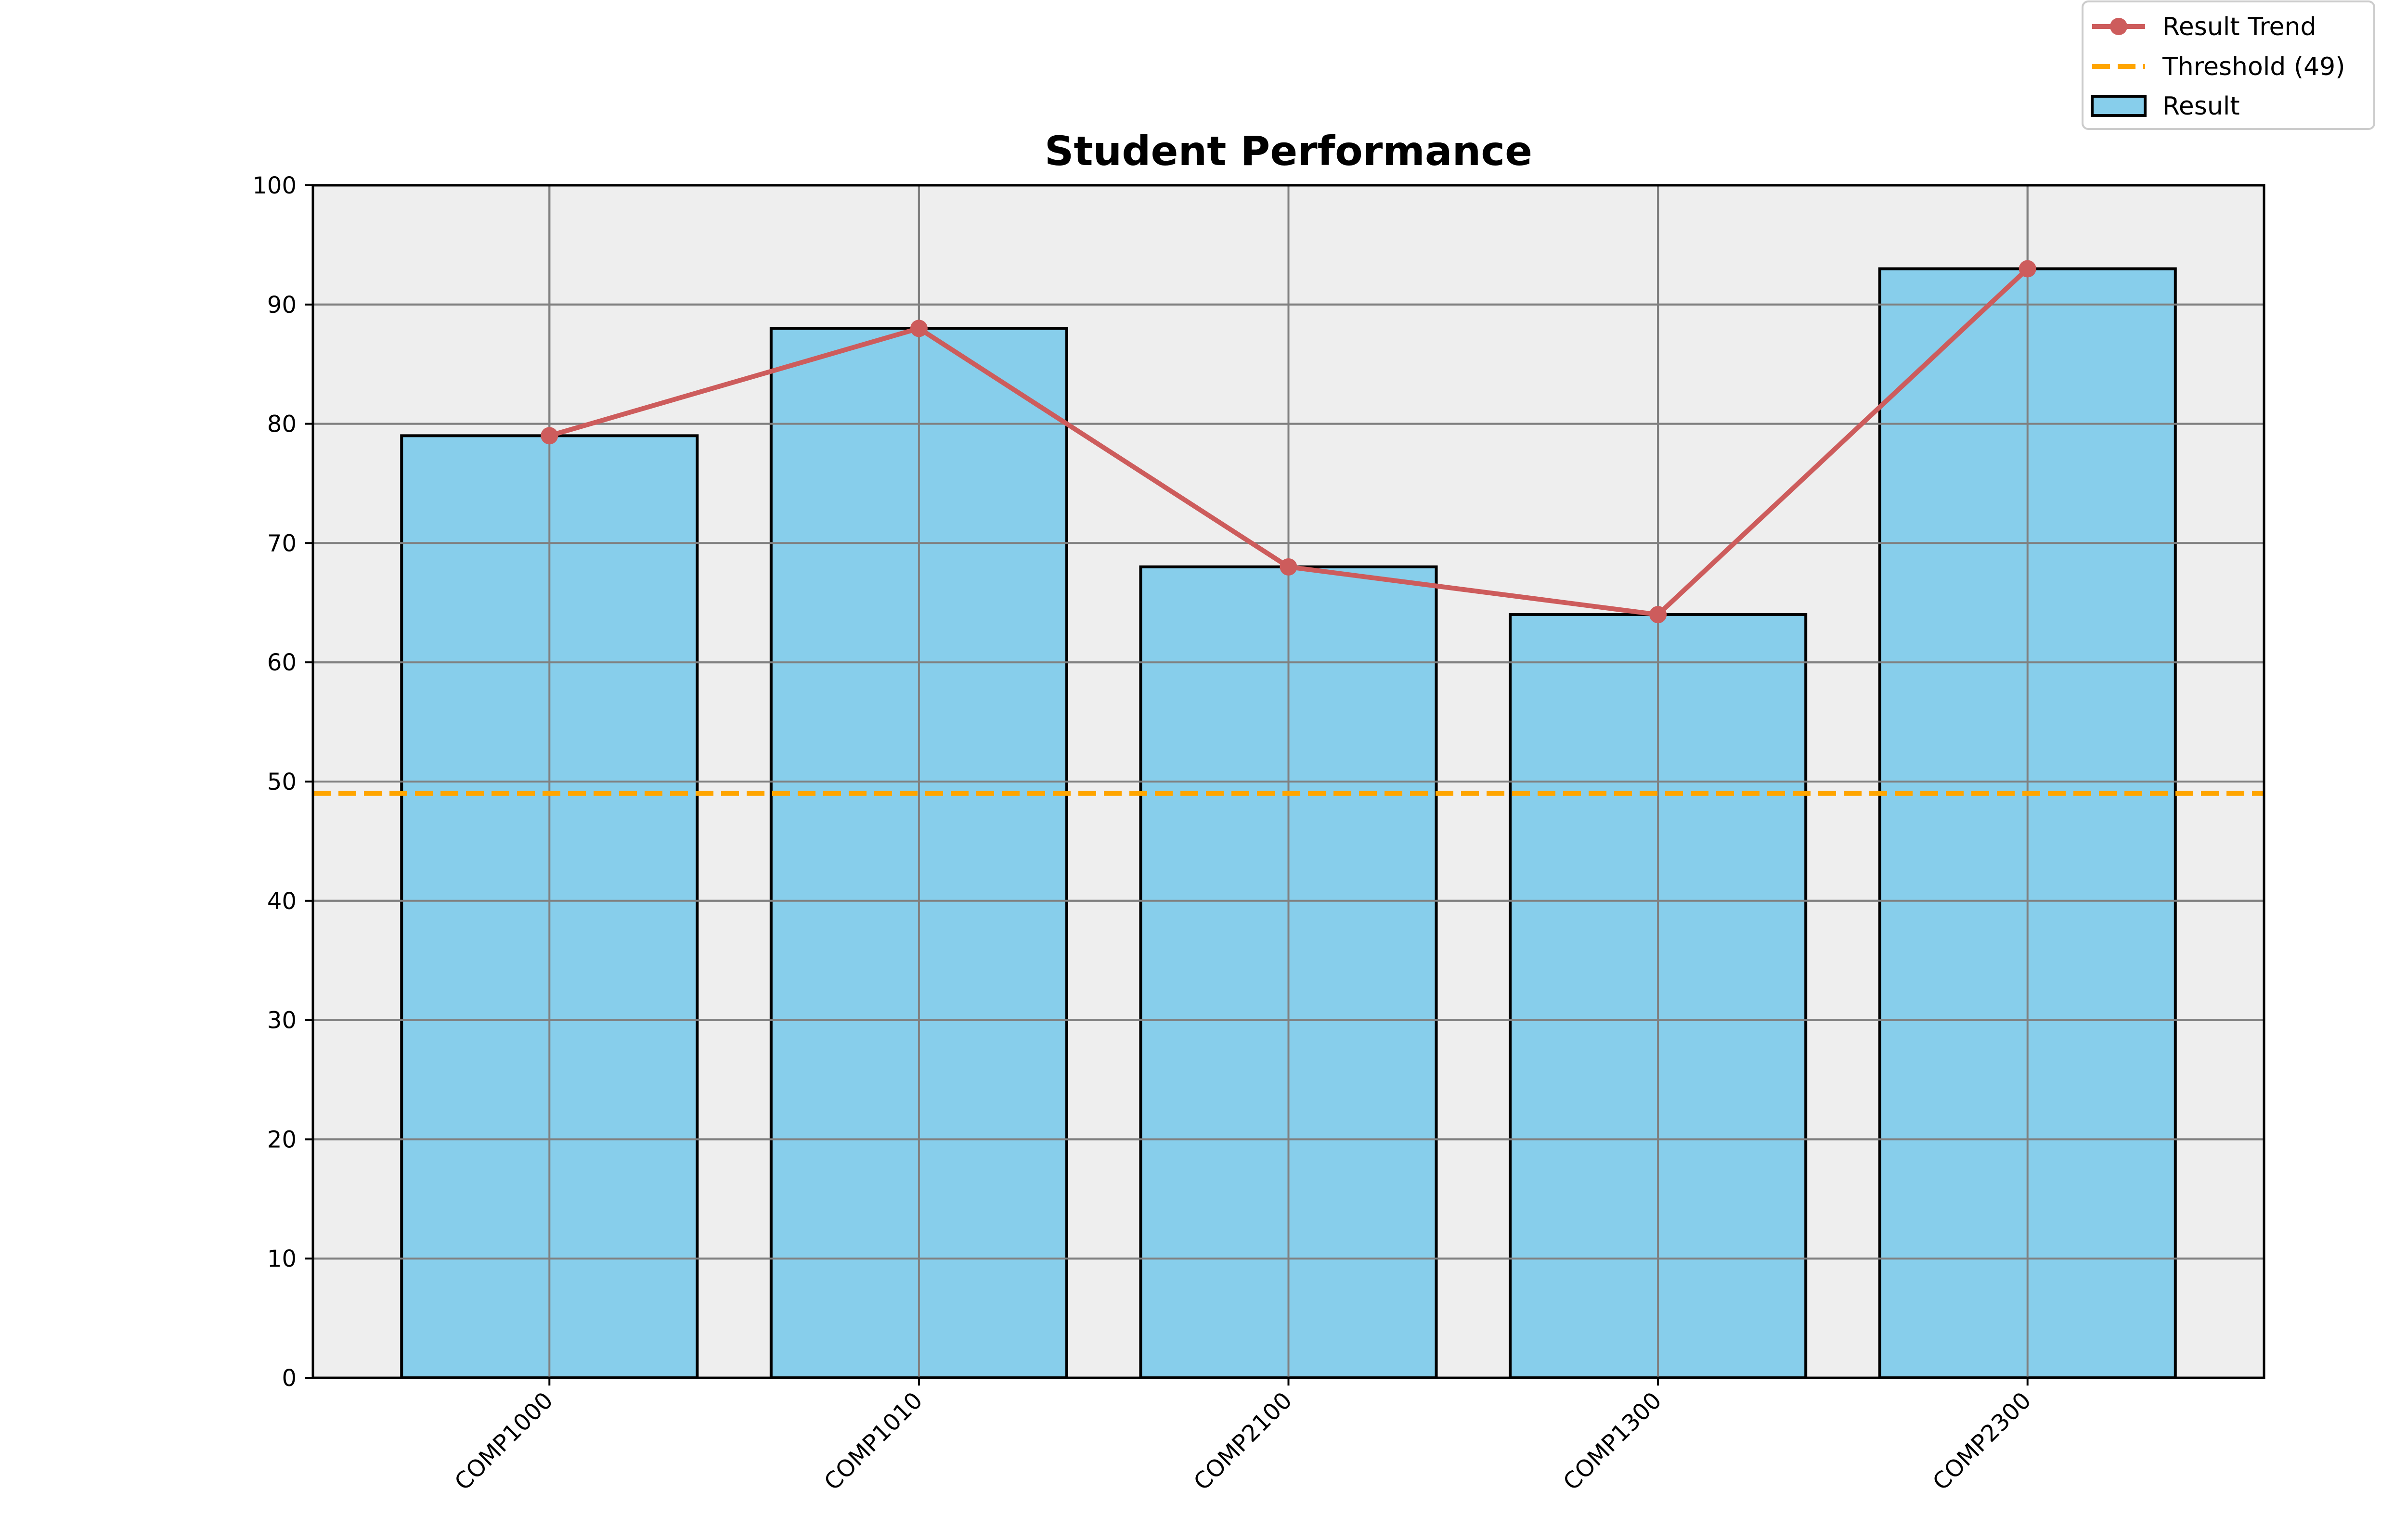 This screenshot has height=1540, width=2407. Describe the element at coordinates (2118, 26) in the screenshot. I see `legend-trend-marker-icon` at that location.